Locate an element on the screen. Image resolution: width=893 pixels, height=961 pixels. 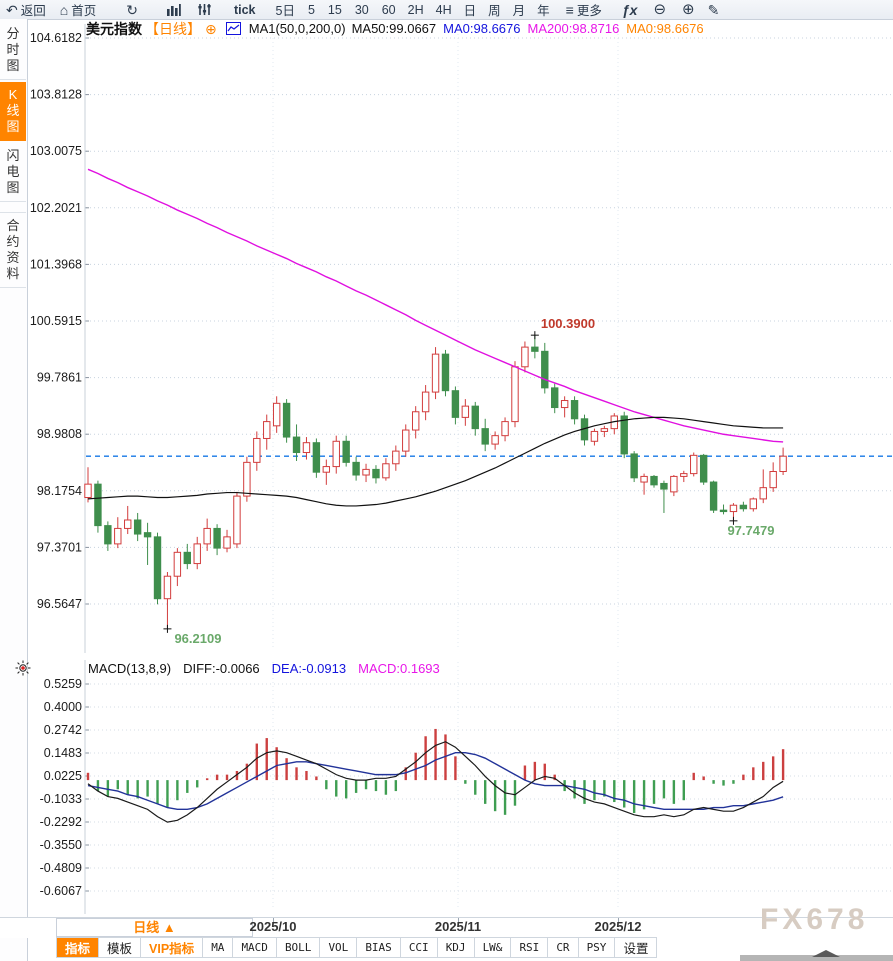
bar-chart-icon is located at coordinates (173, 10).